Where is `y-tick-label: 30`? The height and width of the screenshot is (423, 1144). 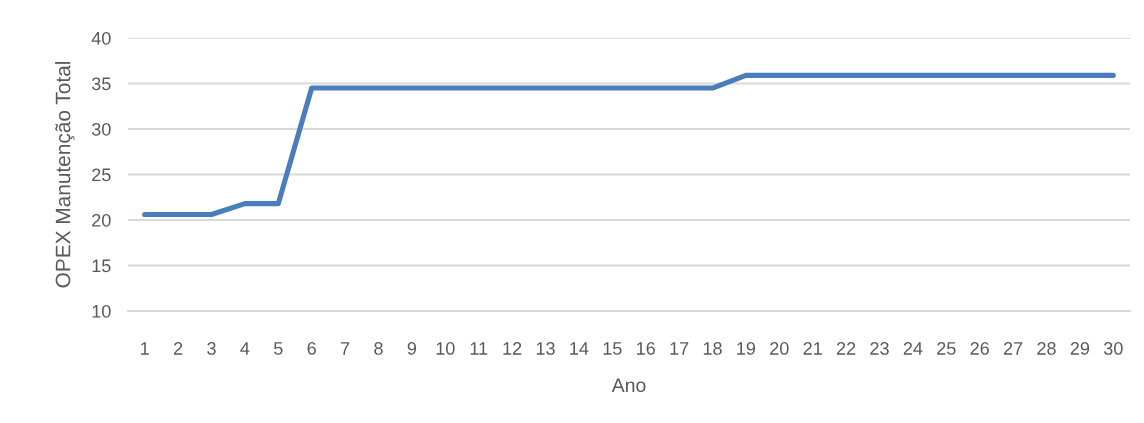
y-tick-label: 30 is located at coordinates (101, 129).